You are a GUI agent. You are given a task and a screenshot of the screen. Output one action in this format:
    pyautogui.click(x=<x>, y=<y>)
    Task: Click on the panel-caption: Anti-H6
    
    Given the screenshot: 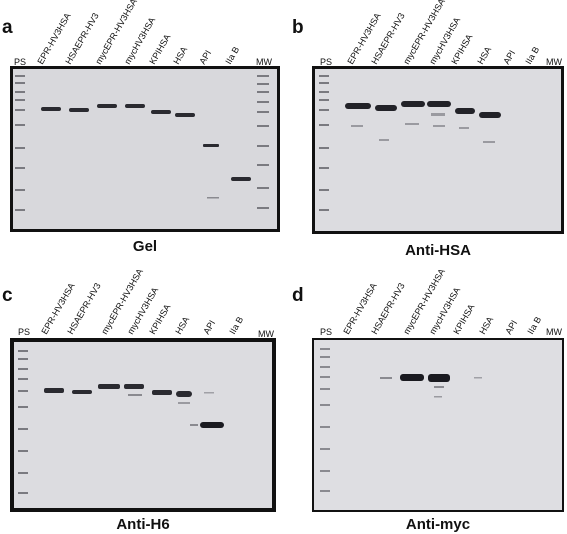 What is the action you would take?
    pyautogui.click(x=143, y=524)
    